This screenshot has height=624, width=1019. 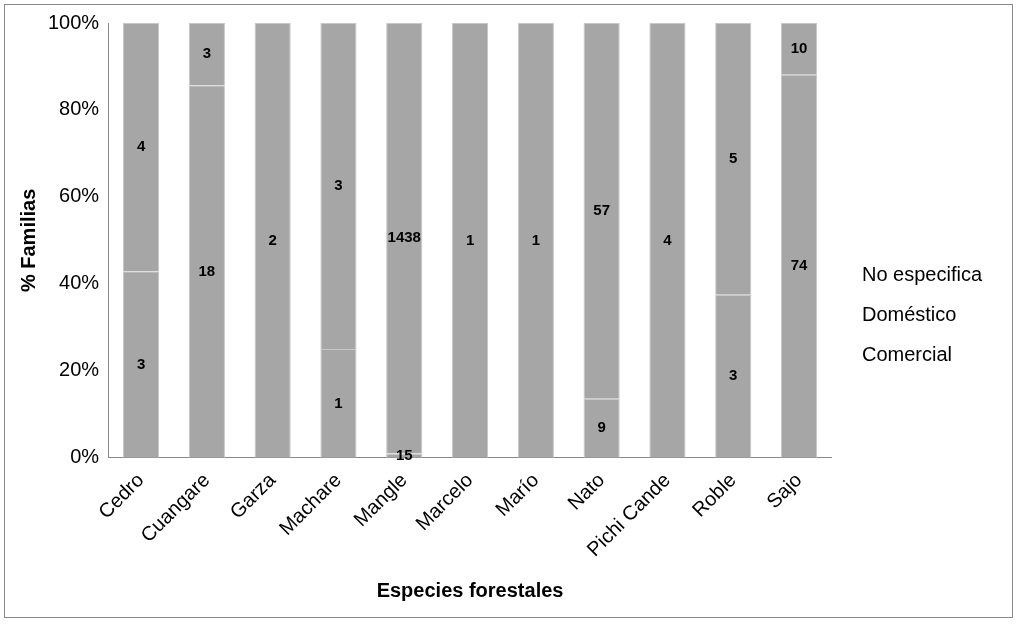 I want to click on annotation: 1438, so click(x=404, y=237).